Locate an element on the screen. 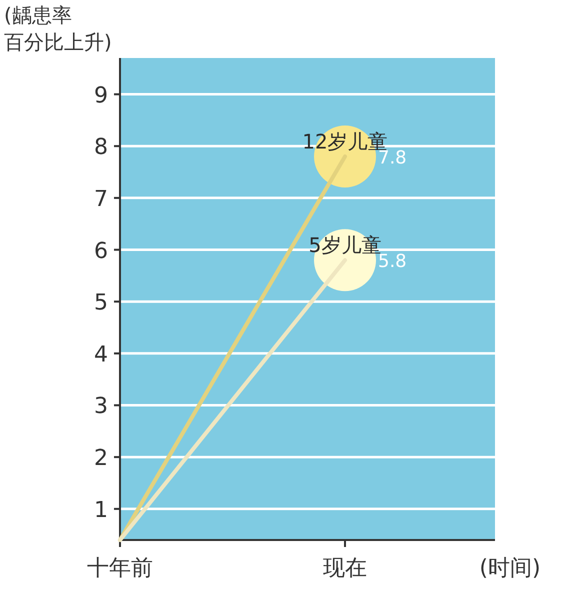 The image size is (580, 616). y-tick-label: 9 is located at coordinates (101, 95).